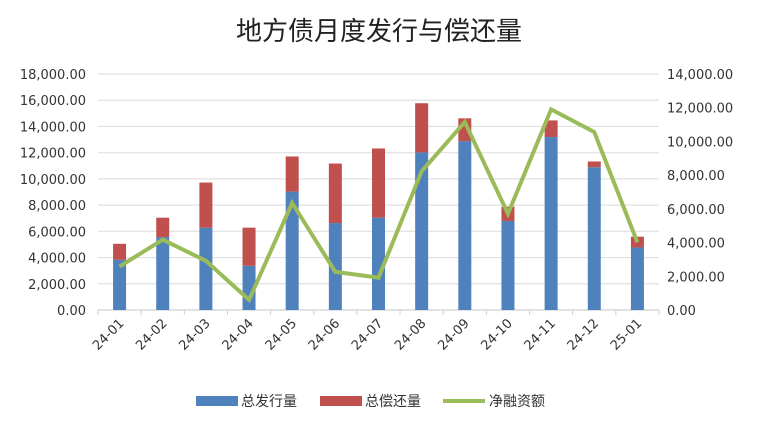 This screenshot has width=759, height=431. What do you see at coordinates (379, 32) in the screenshot?
I see `chart-title: 地方债月度发行与偿还量` at bounding box center [379, 32].